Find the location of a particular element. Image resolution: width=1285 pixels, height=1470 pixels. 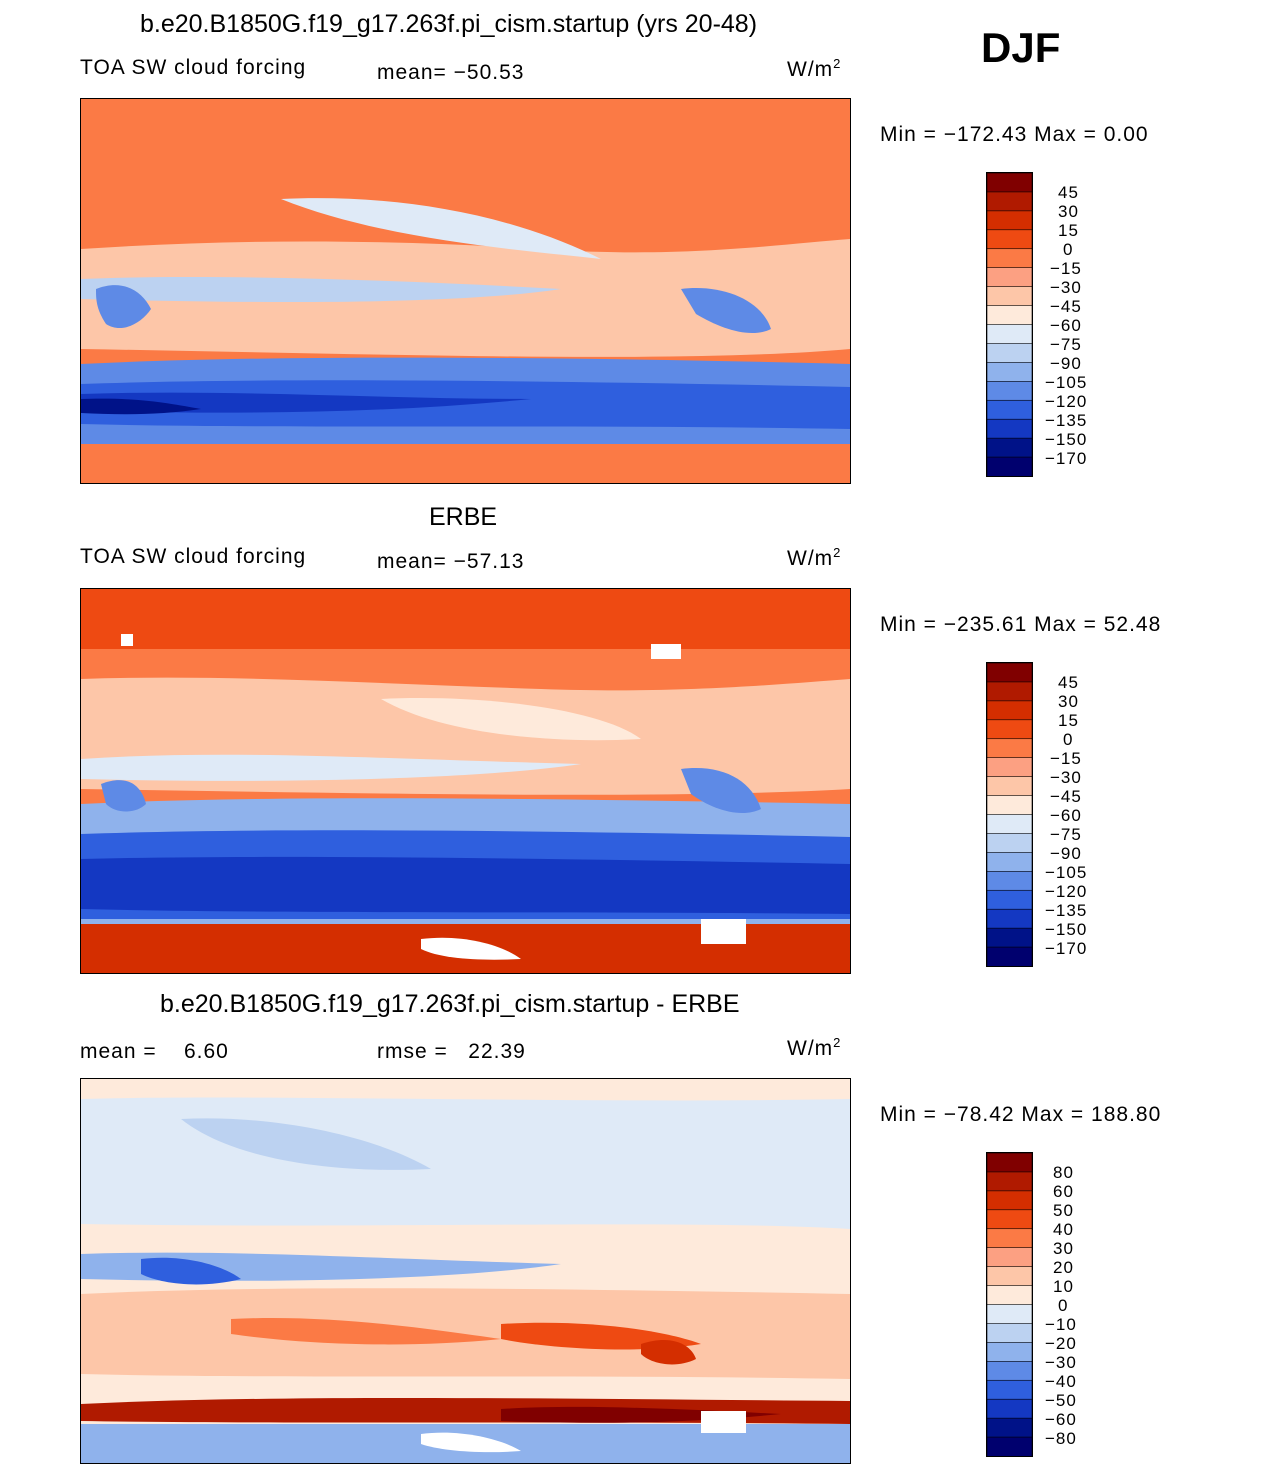

tick-label: 60 is located at coordinates (1063, 1191).